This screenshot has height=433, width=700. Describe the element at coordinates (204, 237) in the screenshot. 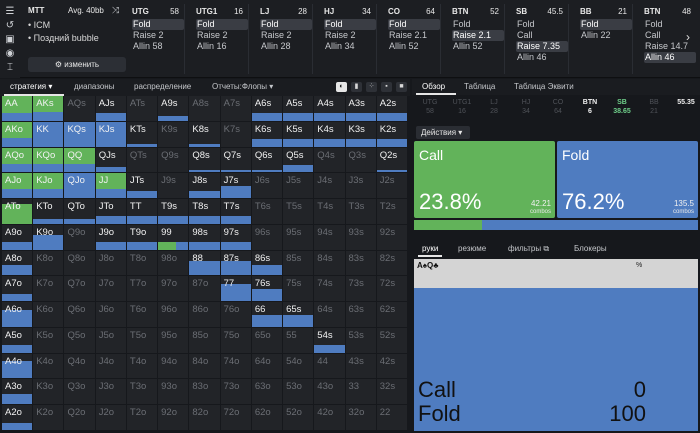

I see `hand-cell: 98s` at that location.